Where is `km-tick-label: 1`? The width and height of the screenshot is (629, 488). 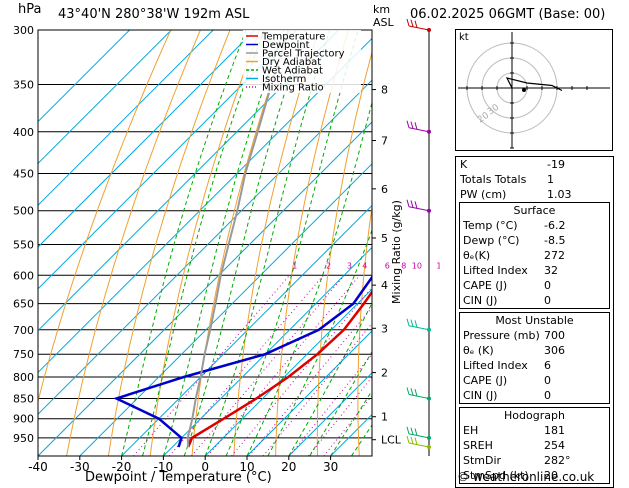
km-tick-label: 1 is located at coordinates (384, 417).